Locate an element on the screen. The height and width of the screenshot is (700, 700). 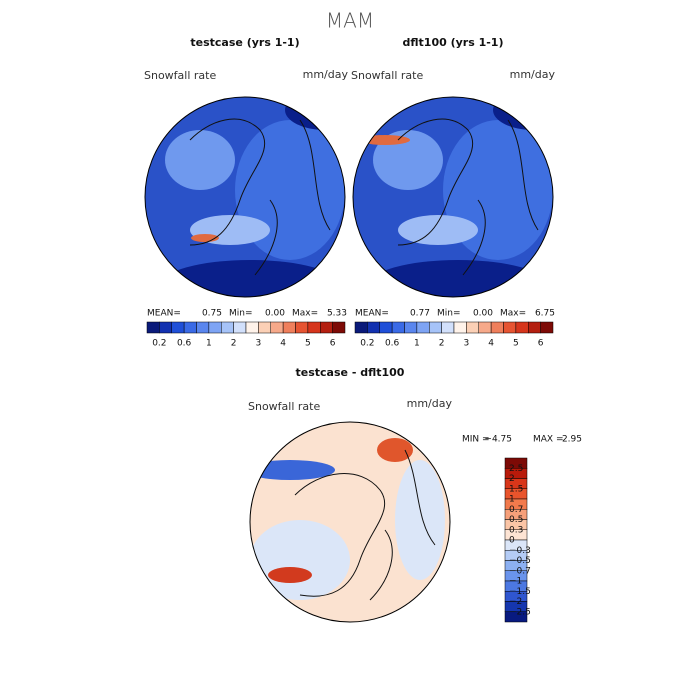
panel-title: dflt100 (yrs 1-1) is located at coordinates (453, 42).